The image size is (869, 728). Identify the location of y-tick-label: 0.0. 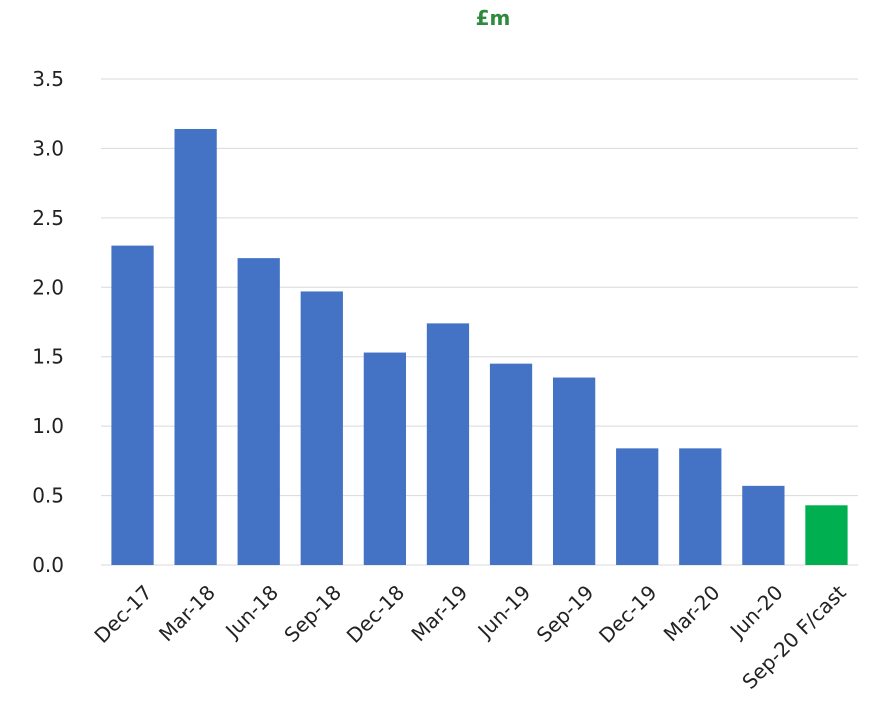
(48, 565).